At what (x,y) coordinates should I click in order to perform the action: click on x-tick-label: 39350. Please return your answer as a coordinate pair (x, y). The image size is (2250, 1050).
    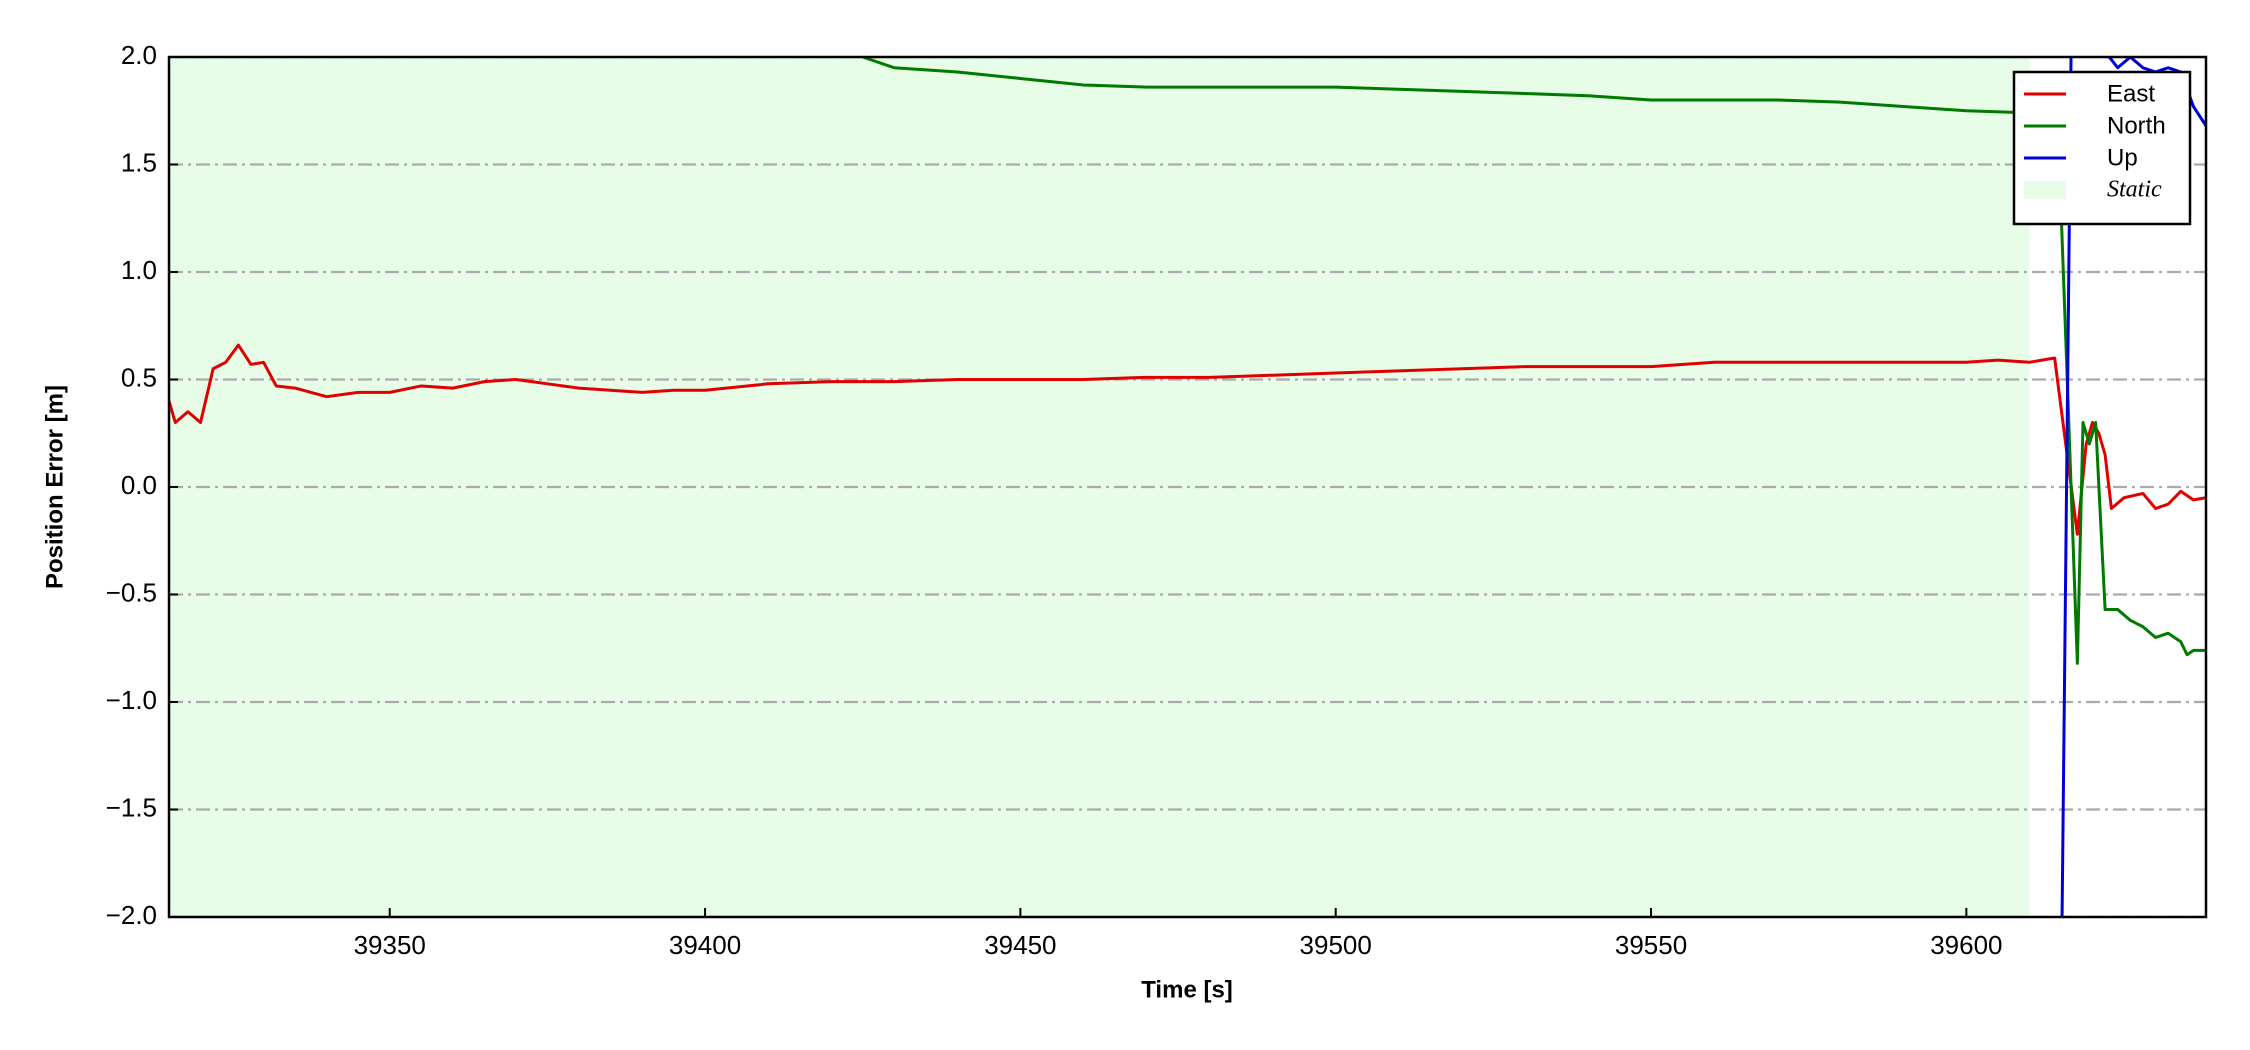
    Looking at the image, I should click on (390, 945).